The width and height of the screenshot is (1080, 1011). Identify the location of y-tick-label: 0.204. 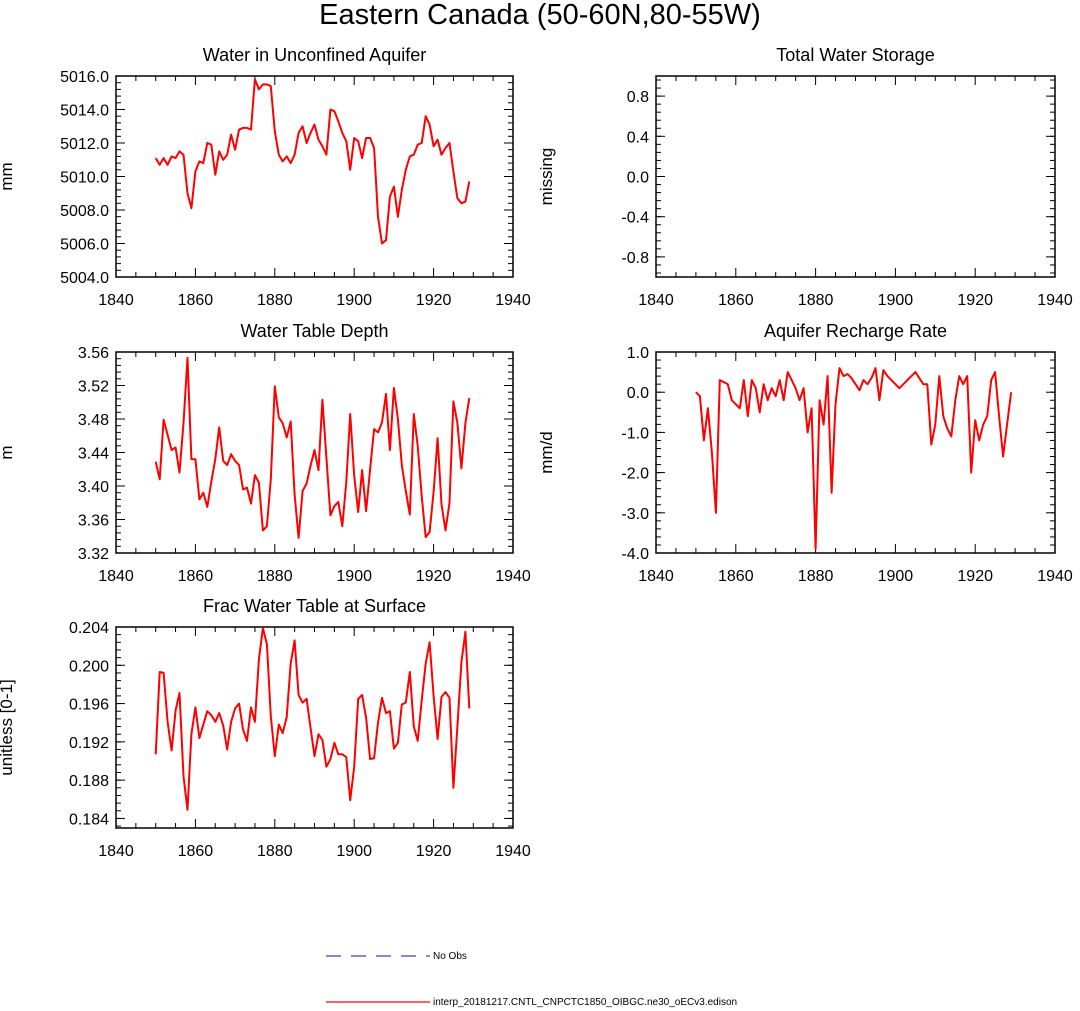
(89, 628).